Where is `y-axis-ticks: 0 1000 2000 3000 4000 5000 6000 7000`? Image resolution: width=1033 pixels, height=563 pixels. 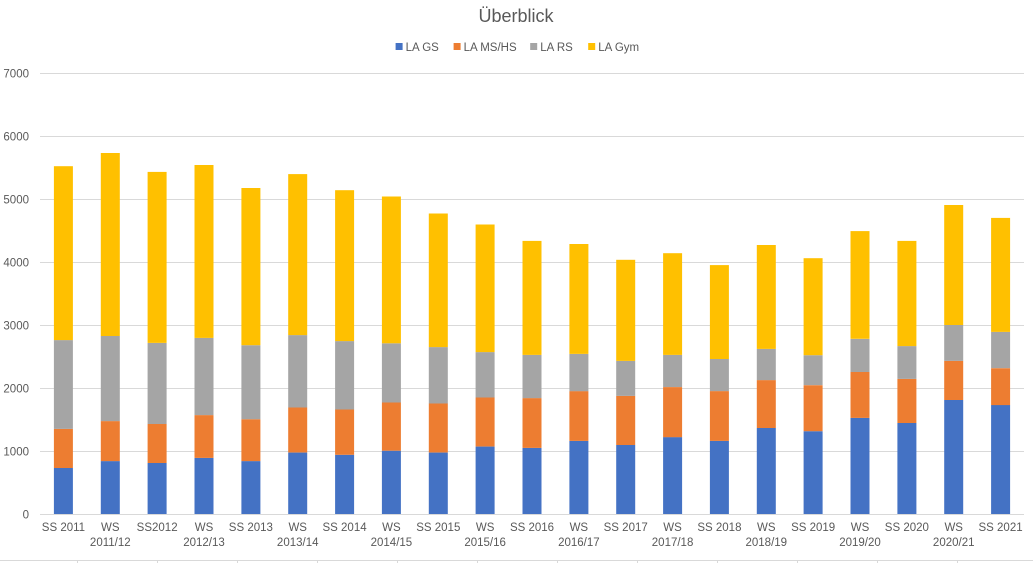 y-axis-ticks: 0 1000 2000 3000 4000 5000 6000 7000 is located at coordinates (16, 295).